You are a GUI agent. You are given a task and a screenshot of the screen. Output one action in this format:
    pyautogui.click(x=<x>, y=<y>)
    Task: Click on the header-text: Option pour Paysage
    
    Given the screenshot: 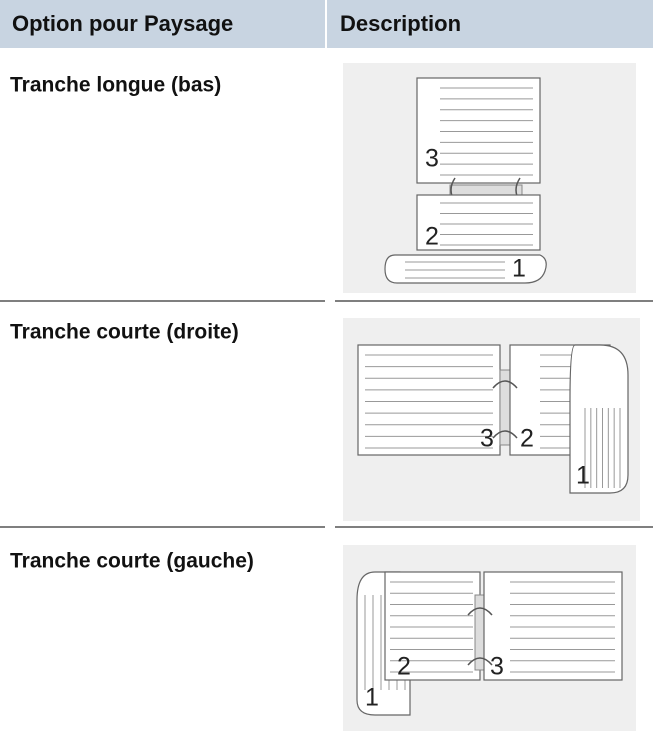 What is the action you would take?
    pyautogui.click(x=122, y=23)
    